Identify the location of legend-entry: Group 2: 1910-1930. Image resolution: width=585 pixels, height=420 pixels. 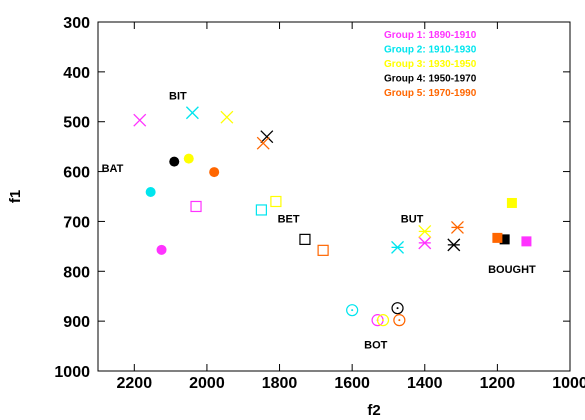
(430, 50).